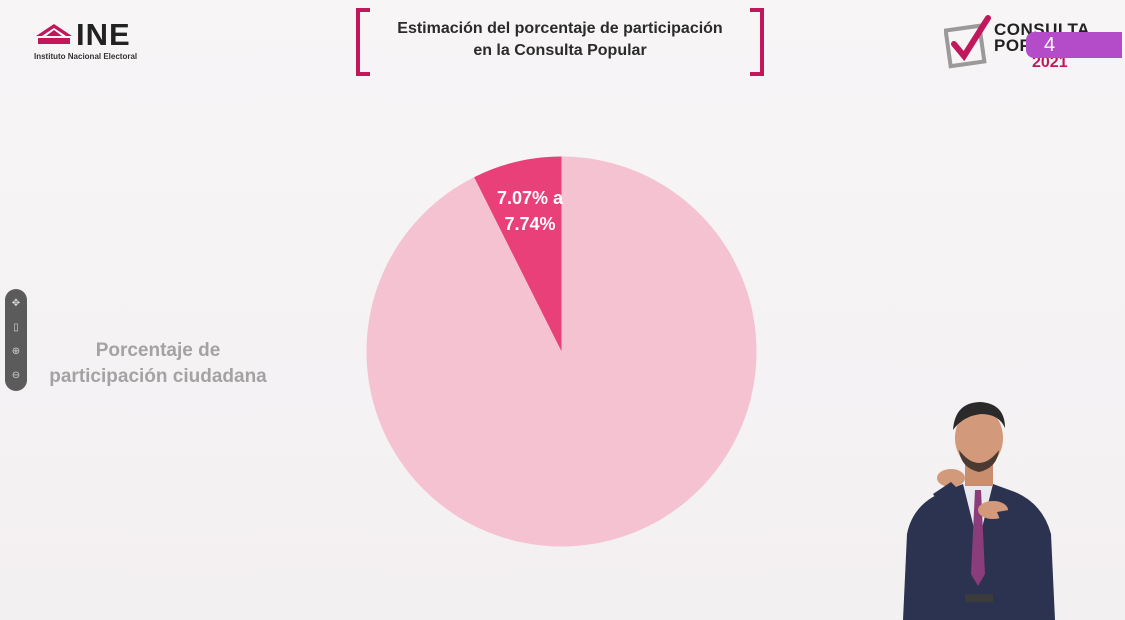 This screenshot has width=1125, height=620. I want to click on title-bracket-right, so click(757, 42).